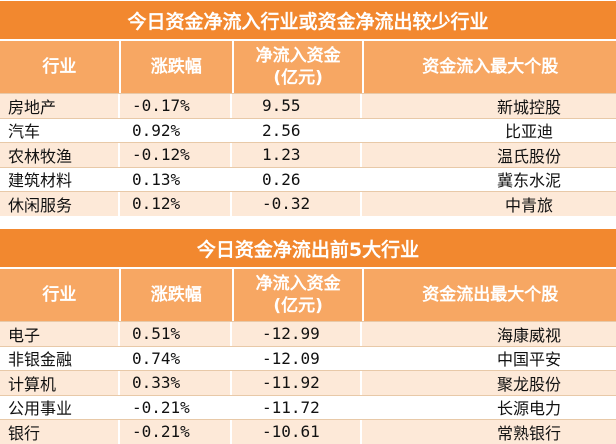 This screenshot has height=444, width=616. What do you see at coordinates (528, 335) in the screenshot?
I see `top-stock-cell: 海康威视` at bounding box center [528, 335].